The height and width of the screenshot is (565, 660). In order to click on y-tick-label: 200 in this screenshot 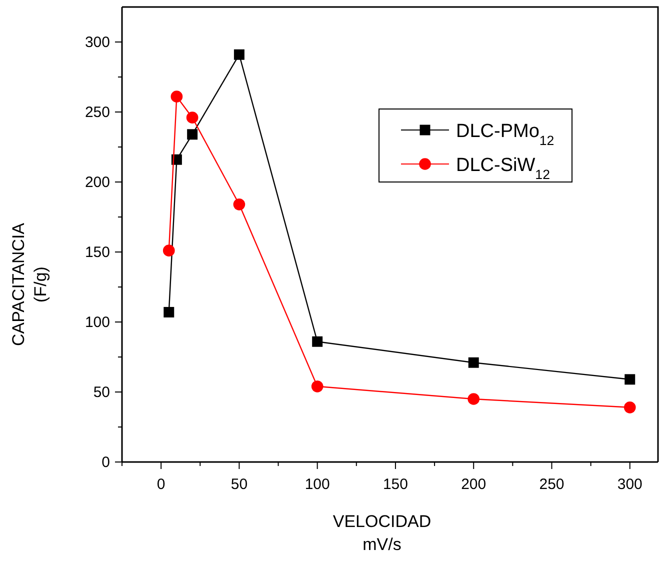, I will do `click(97, 182)`.